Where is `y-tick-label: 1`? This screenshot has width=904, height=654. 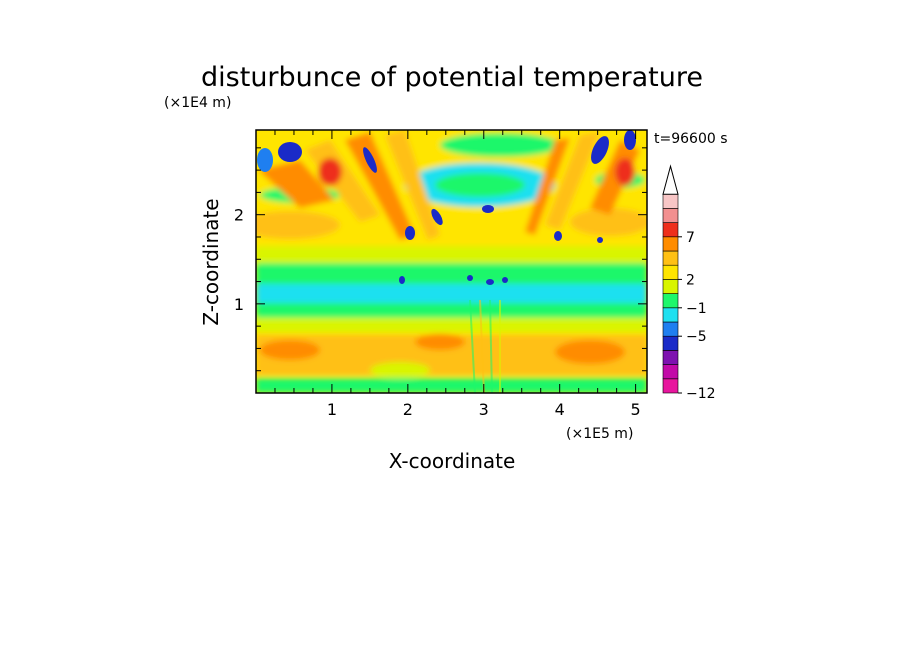
y-tick-label: 1 is located at coordinates (239, 304).